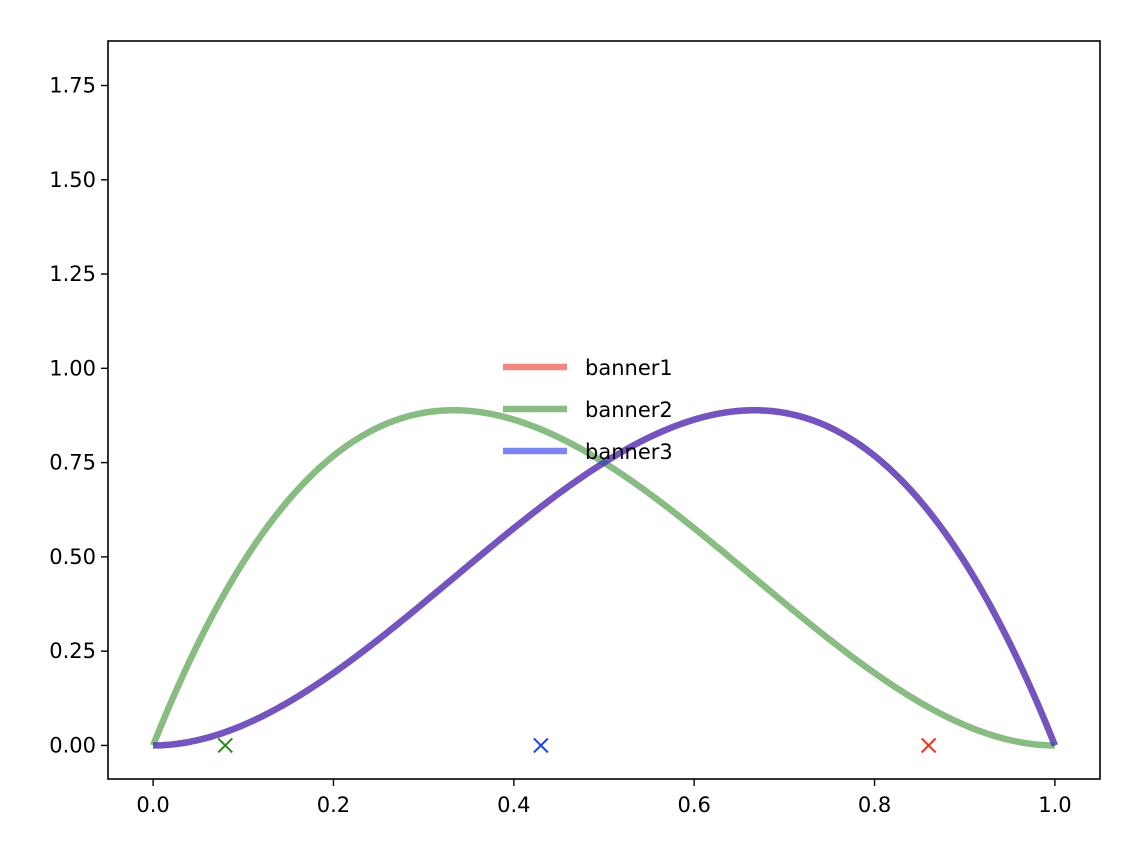 The height and width of the screenshot is (852, 1136). Describe the element at coordinates (72, 463) in the screenshot. I see `y-tick-label: 0.75` at that location.